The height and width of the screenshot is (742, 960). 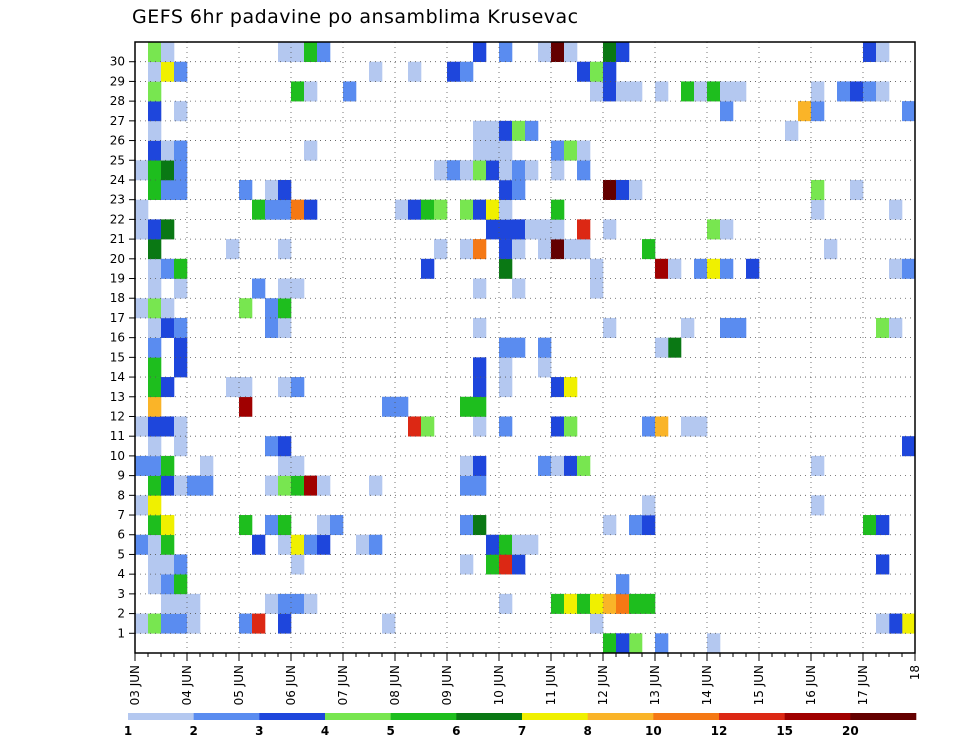 I want to click on y-tick-label: 28, so click(x=117, y=101).